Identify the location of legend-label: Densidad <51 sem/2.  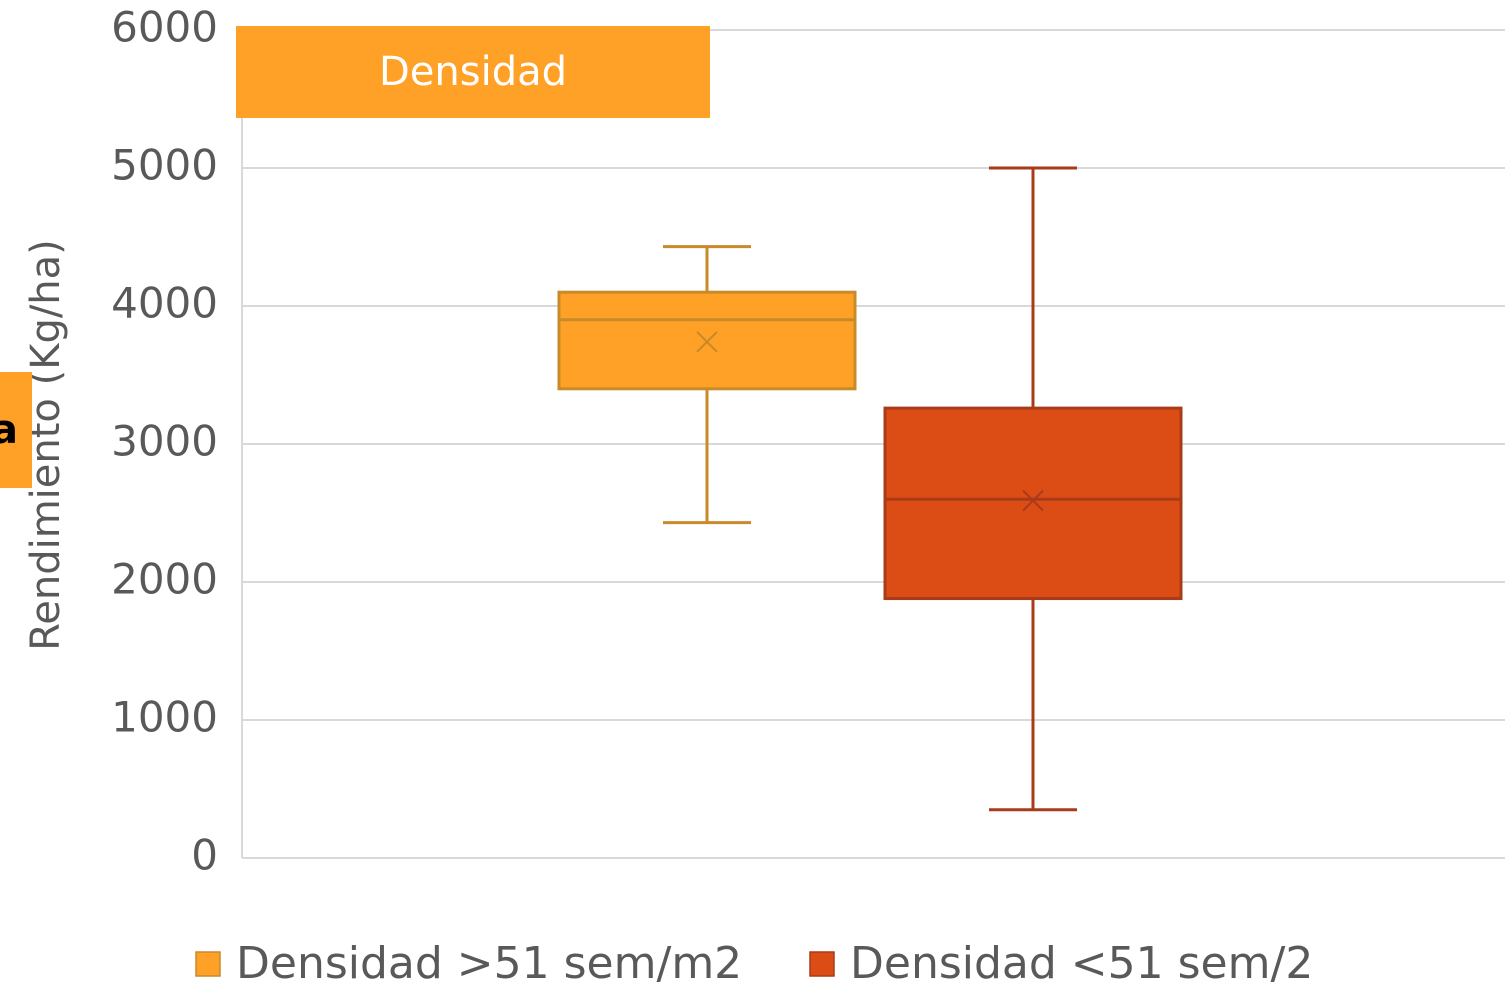
(1081, 963).